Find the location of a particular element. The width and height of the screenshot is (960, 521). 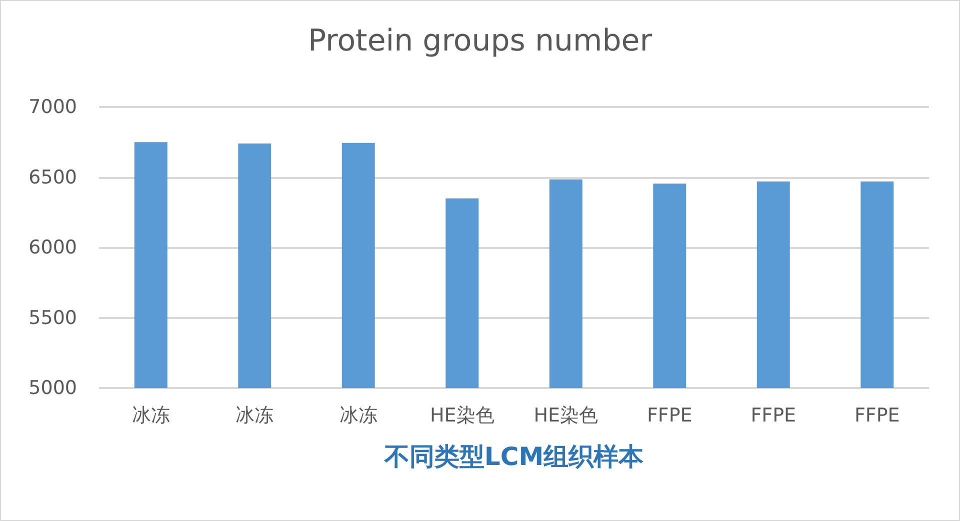

y-tick-label: 7000 is located at coordinates (52, 107).